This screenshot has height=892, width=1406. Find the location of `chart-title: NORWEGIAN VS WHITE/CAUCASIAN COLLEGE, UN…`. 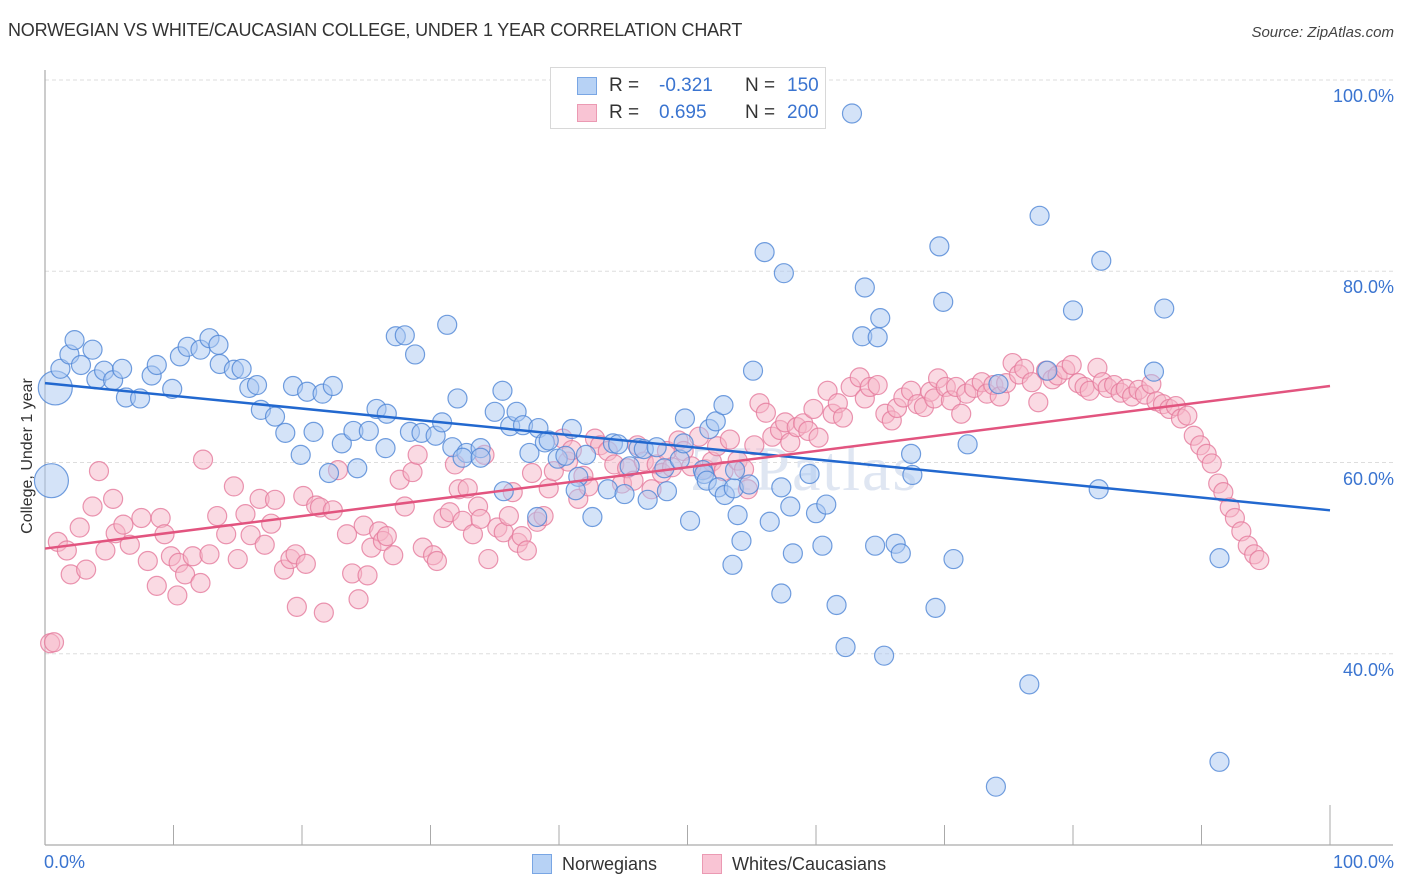

chart-title: NORWEGIAN VS WHITE/CAUCASIAN COLLEGE, UN… is located at coordinates (375, 30).